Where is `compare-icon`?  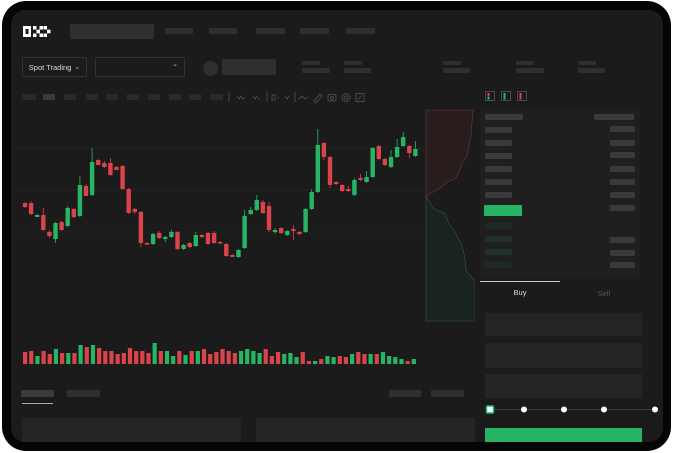
compare-icon is located at coordinates (280, 97).